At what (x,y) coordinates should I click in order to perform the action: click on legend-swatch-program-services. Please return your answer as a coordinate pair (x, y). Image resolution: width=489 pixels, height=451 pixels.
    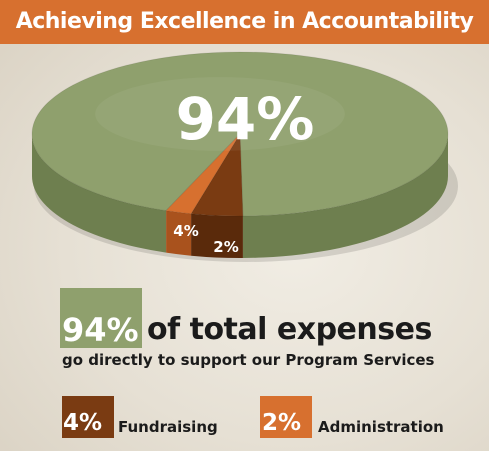
    Looking at the image, I should click on (101, 318).